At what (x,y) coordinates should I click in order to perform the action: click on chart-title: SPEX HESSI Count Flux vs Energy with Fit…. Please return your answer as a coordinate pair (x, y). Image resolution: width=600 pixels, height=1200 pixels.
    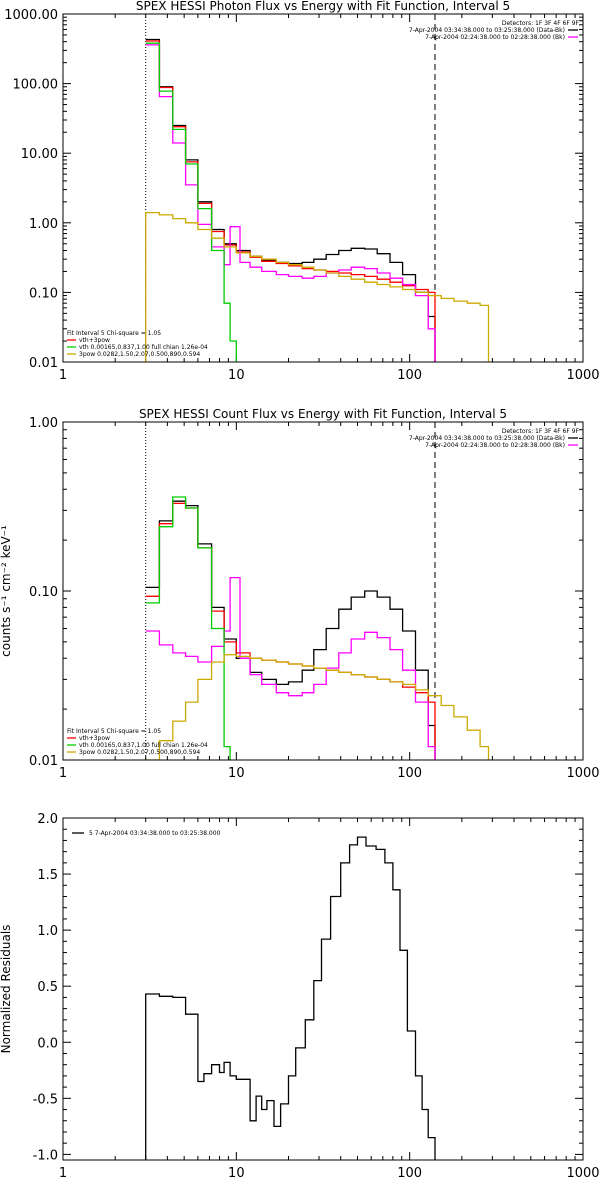
    Looking at the image, I should click on (323, 414).